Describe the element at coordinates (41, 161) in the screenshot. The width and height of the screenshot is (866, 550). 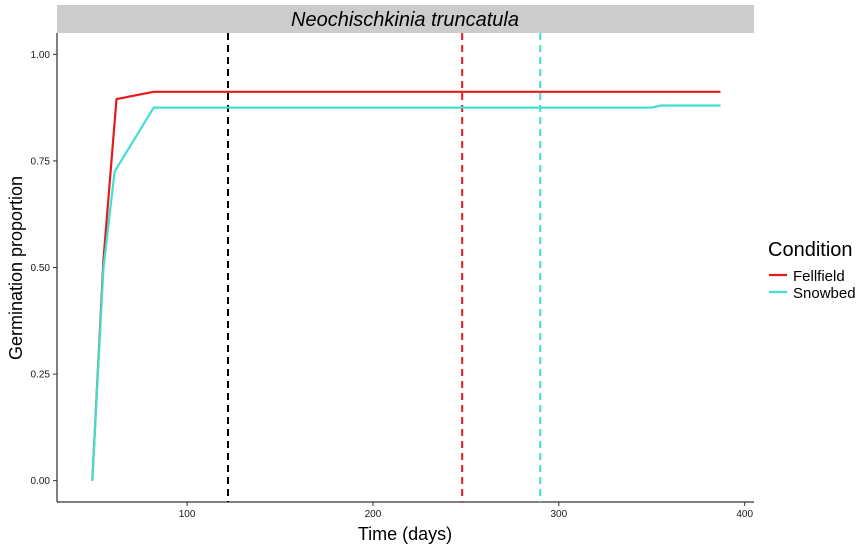
I see `y-tick-label: 0.75` at that location.